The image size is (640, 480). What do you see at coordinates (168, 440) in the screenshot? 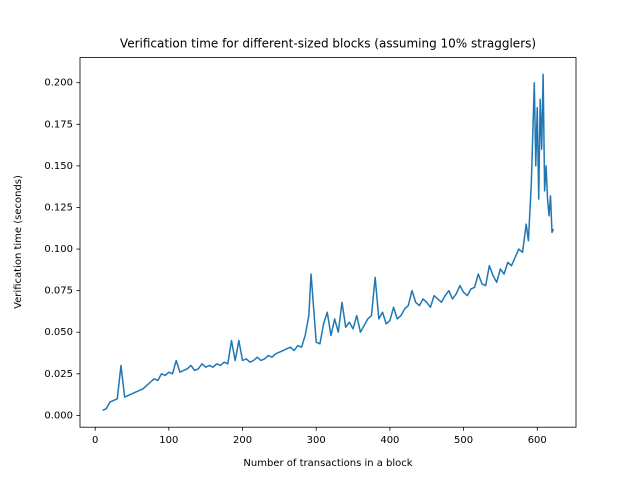
I see `x-tick-label: 100` at bounding box center [168, 440].